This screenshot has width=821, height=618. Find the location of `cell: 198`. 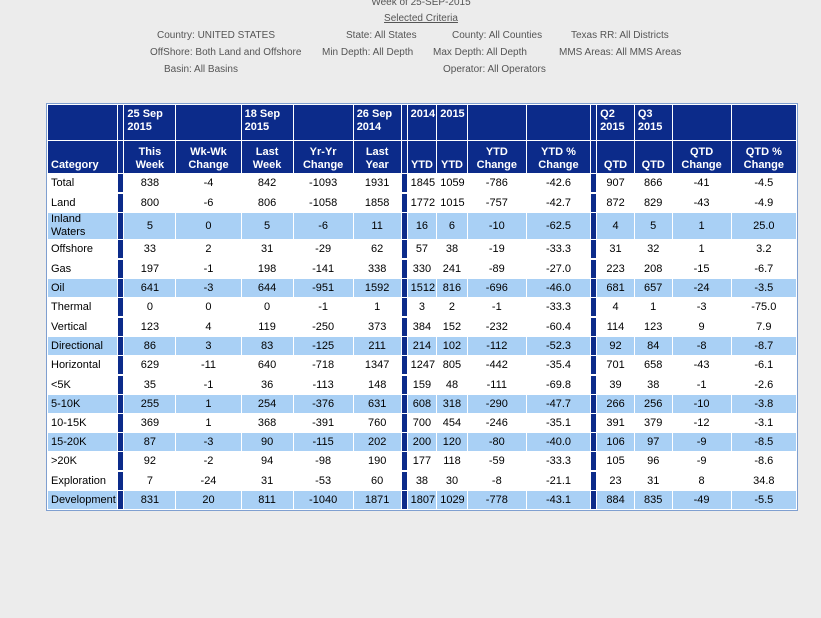

cell: 198 is located at coordinates (267, 269).